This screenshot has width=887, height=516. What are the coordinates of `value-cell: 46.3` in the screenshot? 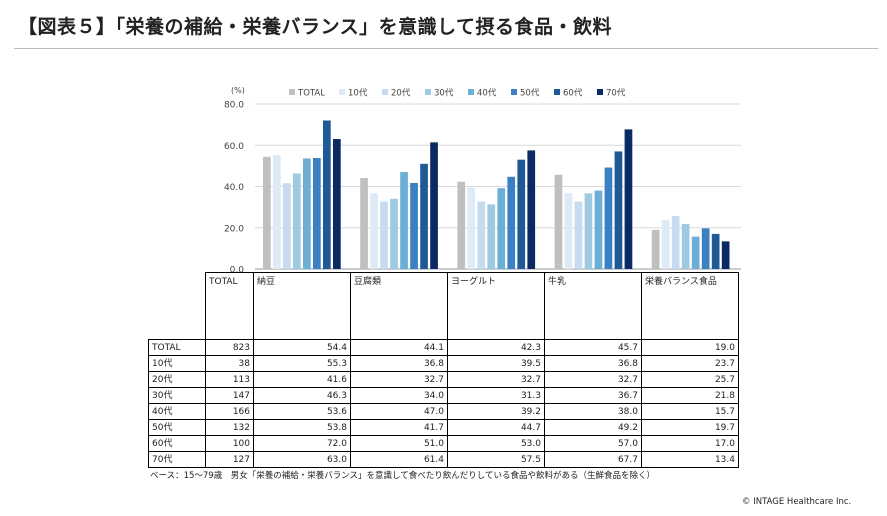 It's located at (302, 395).